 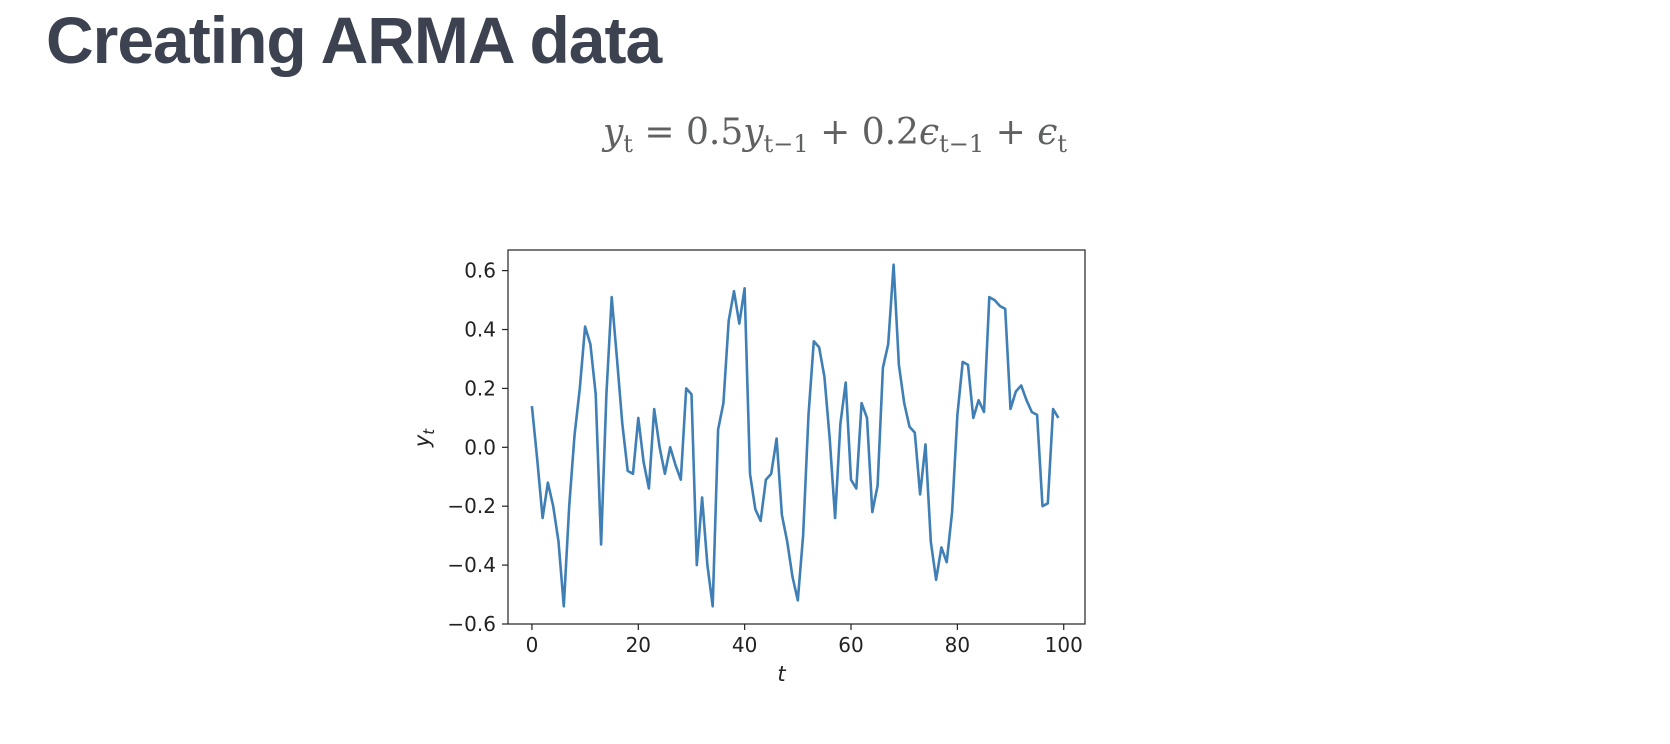 What do you see at coordinates (480, 271) in the screenshot?
I see `y-tick-label: 0.6` at bounding box center [480, 271].